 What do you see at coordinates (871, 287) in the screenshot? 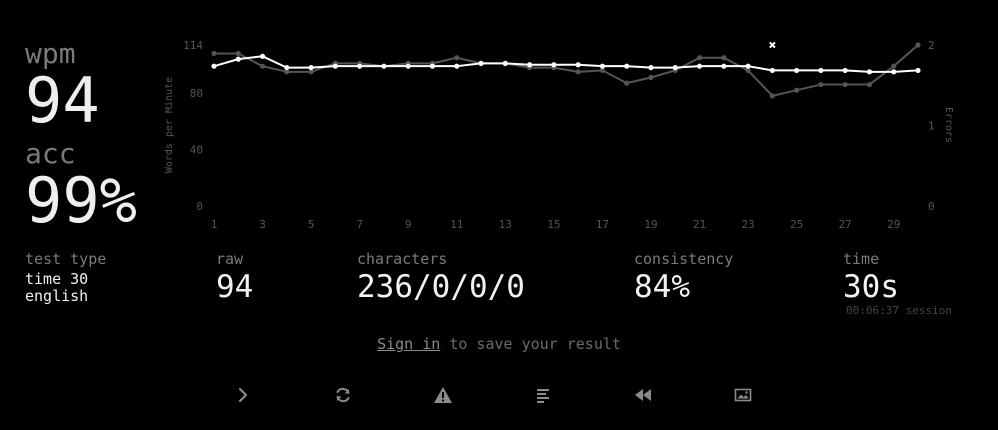
I see `time-value: 30s` at bounding box center [871, 287].